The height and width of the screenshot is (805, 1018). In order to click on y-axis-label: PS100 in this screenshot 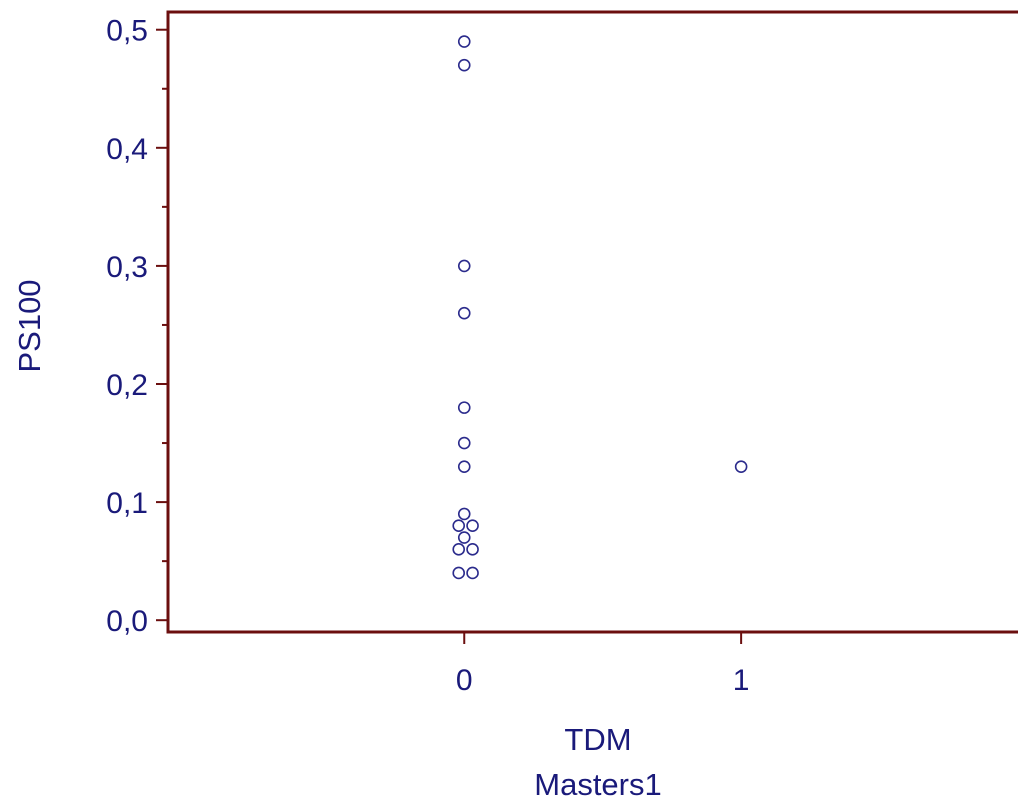, I will do `click(29, 325)`.